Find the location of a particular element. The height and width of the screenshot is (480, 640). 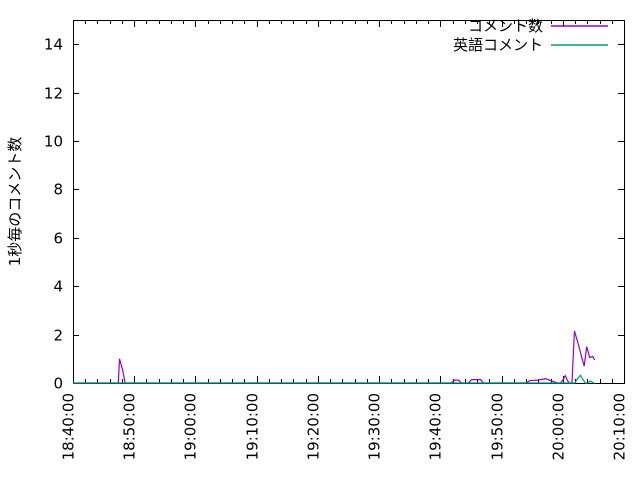

legend-label-1: コメント数 is located at coordinates (505, 26).